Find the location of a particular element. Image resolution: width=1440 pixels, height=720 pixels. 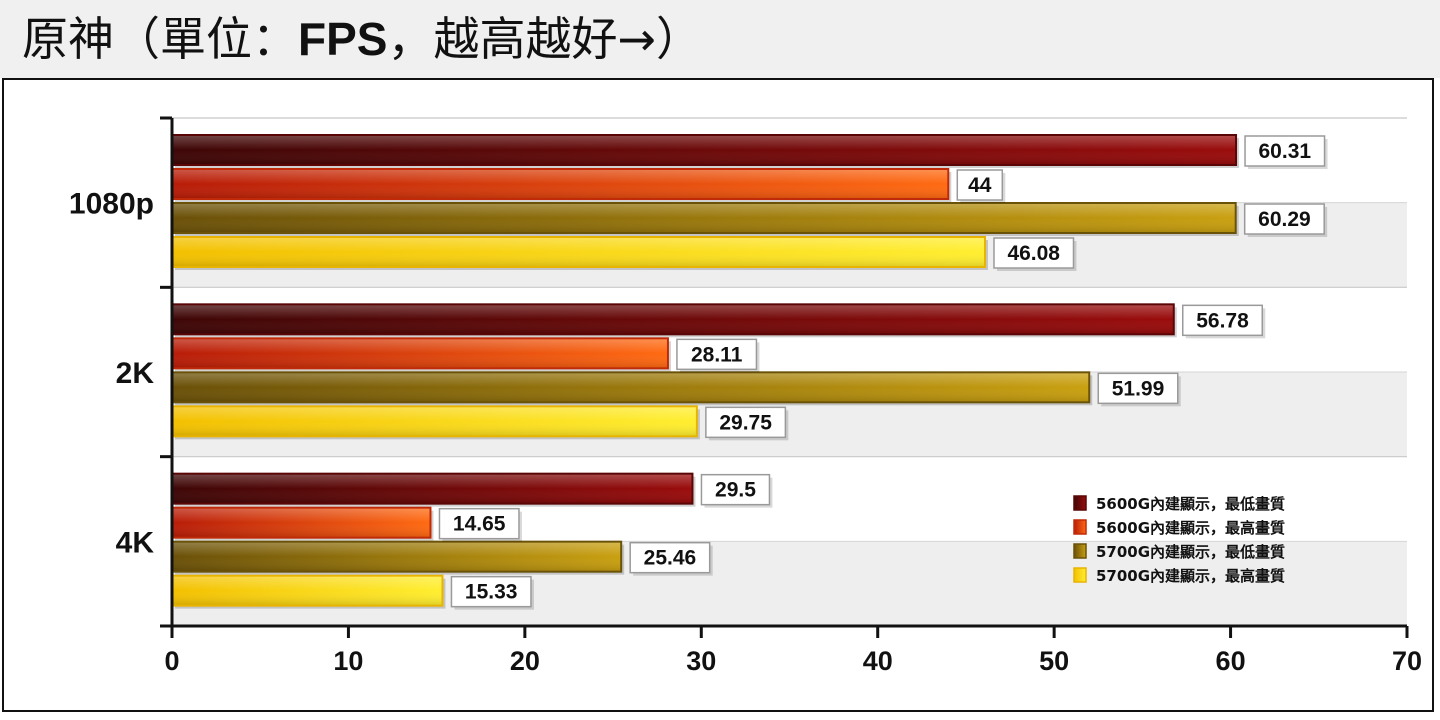

x-tick-label: 10 is located at coordinates (348, 661).